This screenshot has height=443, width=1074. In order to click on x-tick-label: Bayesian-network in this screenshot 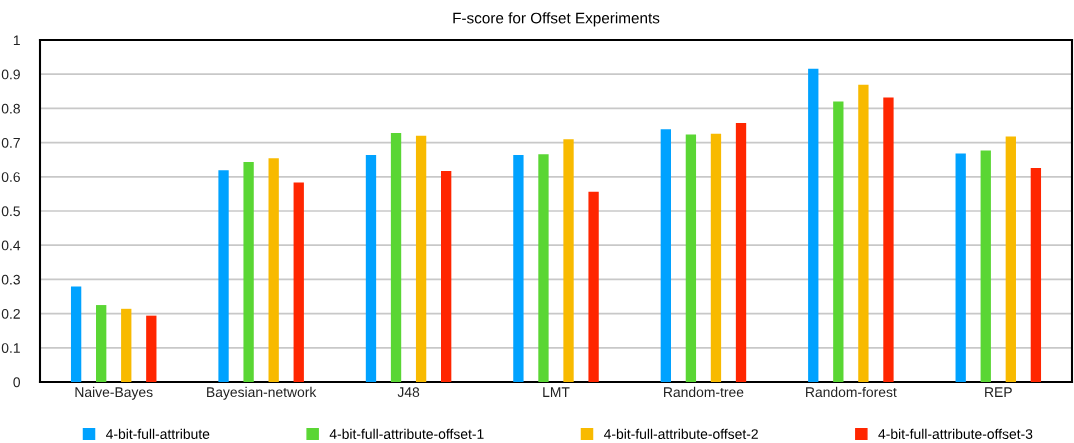, I will do `click(262, 393)`.